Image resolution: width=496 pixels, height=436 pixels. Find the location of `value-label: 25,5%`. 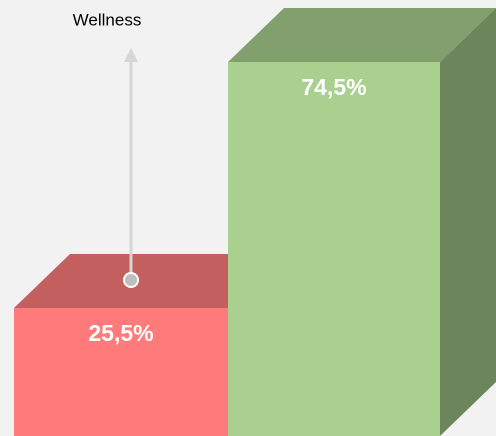

value-label: 25,5% is located at coordinates (120, 333).